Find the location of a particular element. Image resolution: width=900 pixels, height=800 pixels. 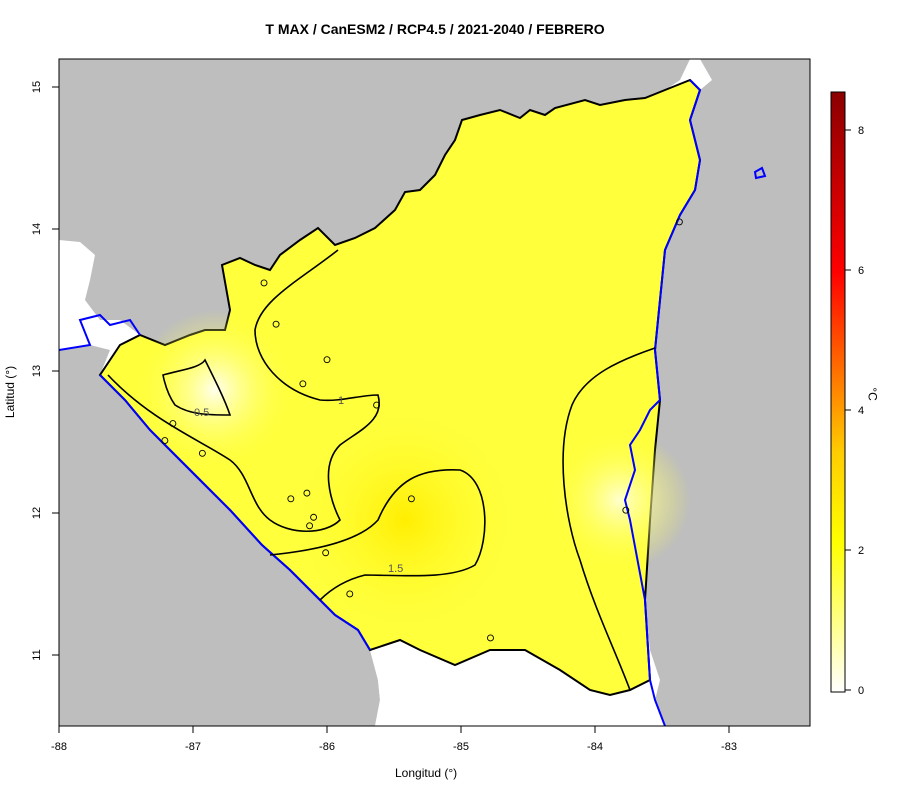

colorbar-tick-label: 2 is located at coordinates (861, 551).